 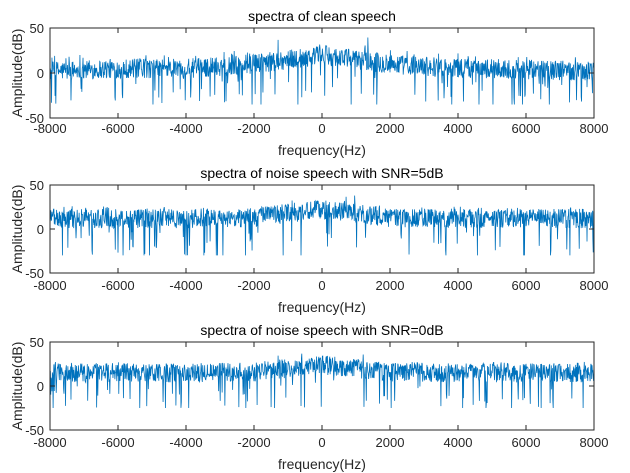 What do you see at coordinates (321, 173) in the screenshot?
I see `chart-title: spectra of noise speech with SNR=5dB` at bounding box center [321, 173].